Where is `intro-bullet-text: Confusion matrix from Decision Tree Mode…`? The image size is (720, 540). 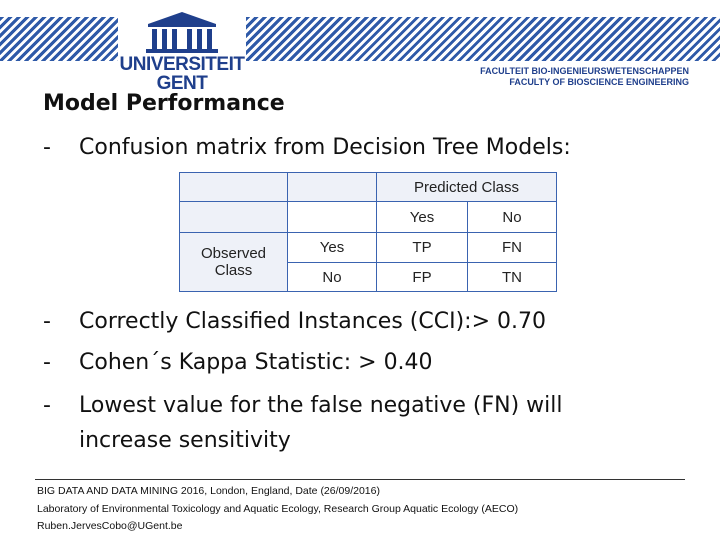
intro-bullet-text: Confusion matrix from Decision Tree Mode… is located at coordinates (325, 147).